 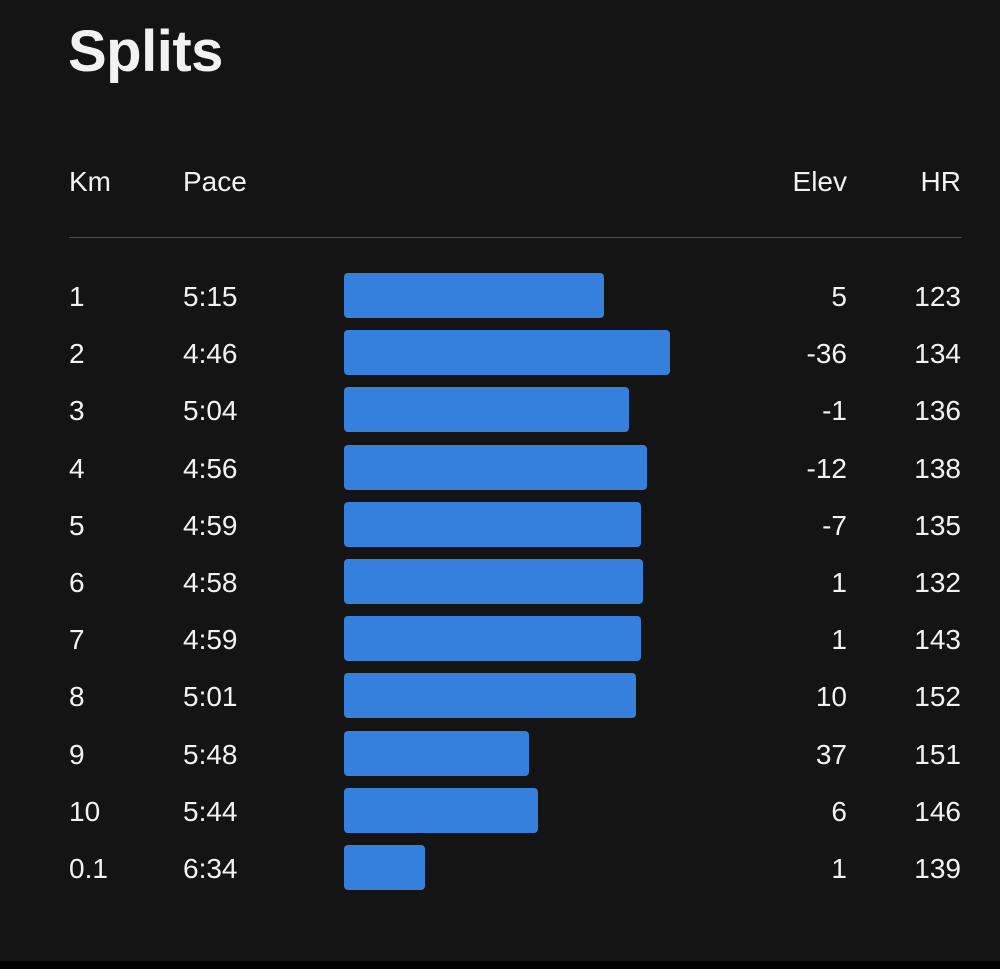 I want to click on split-hr: 136, so click(x=937, y=411).